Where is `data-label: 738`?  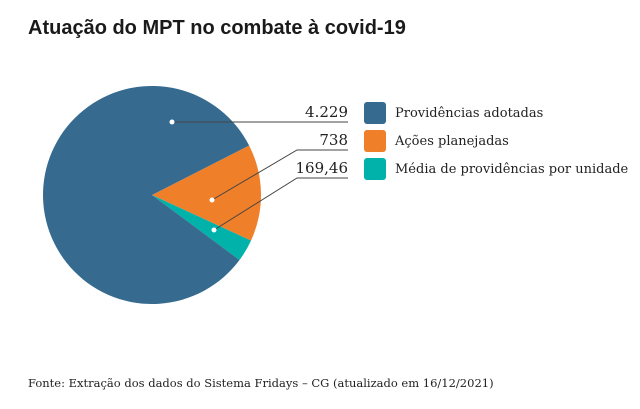
data-label: 738 is located at coordinates (333, 140).